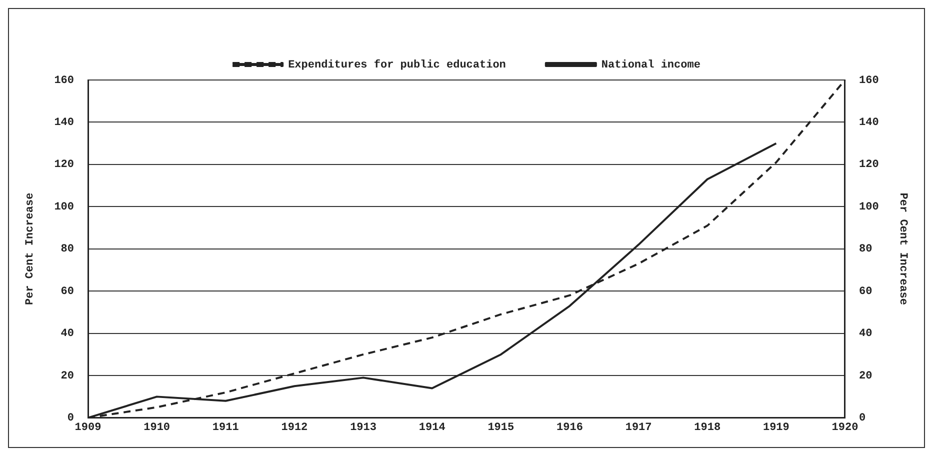 The image size is (933, 456). What do you see at coordinates (865, 292) in the screenshot?
I see `y2-tick-label: 60` at bounding box center [865, 292].